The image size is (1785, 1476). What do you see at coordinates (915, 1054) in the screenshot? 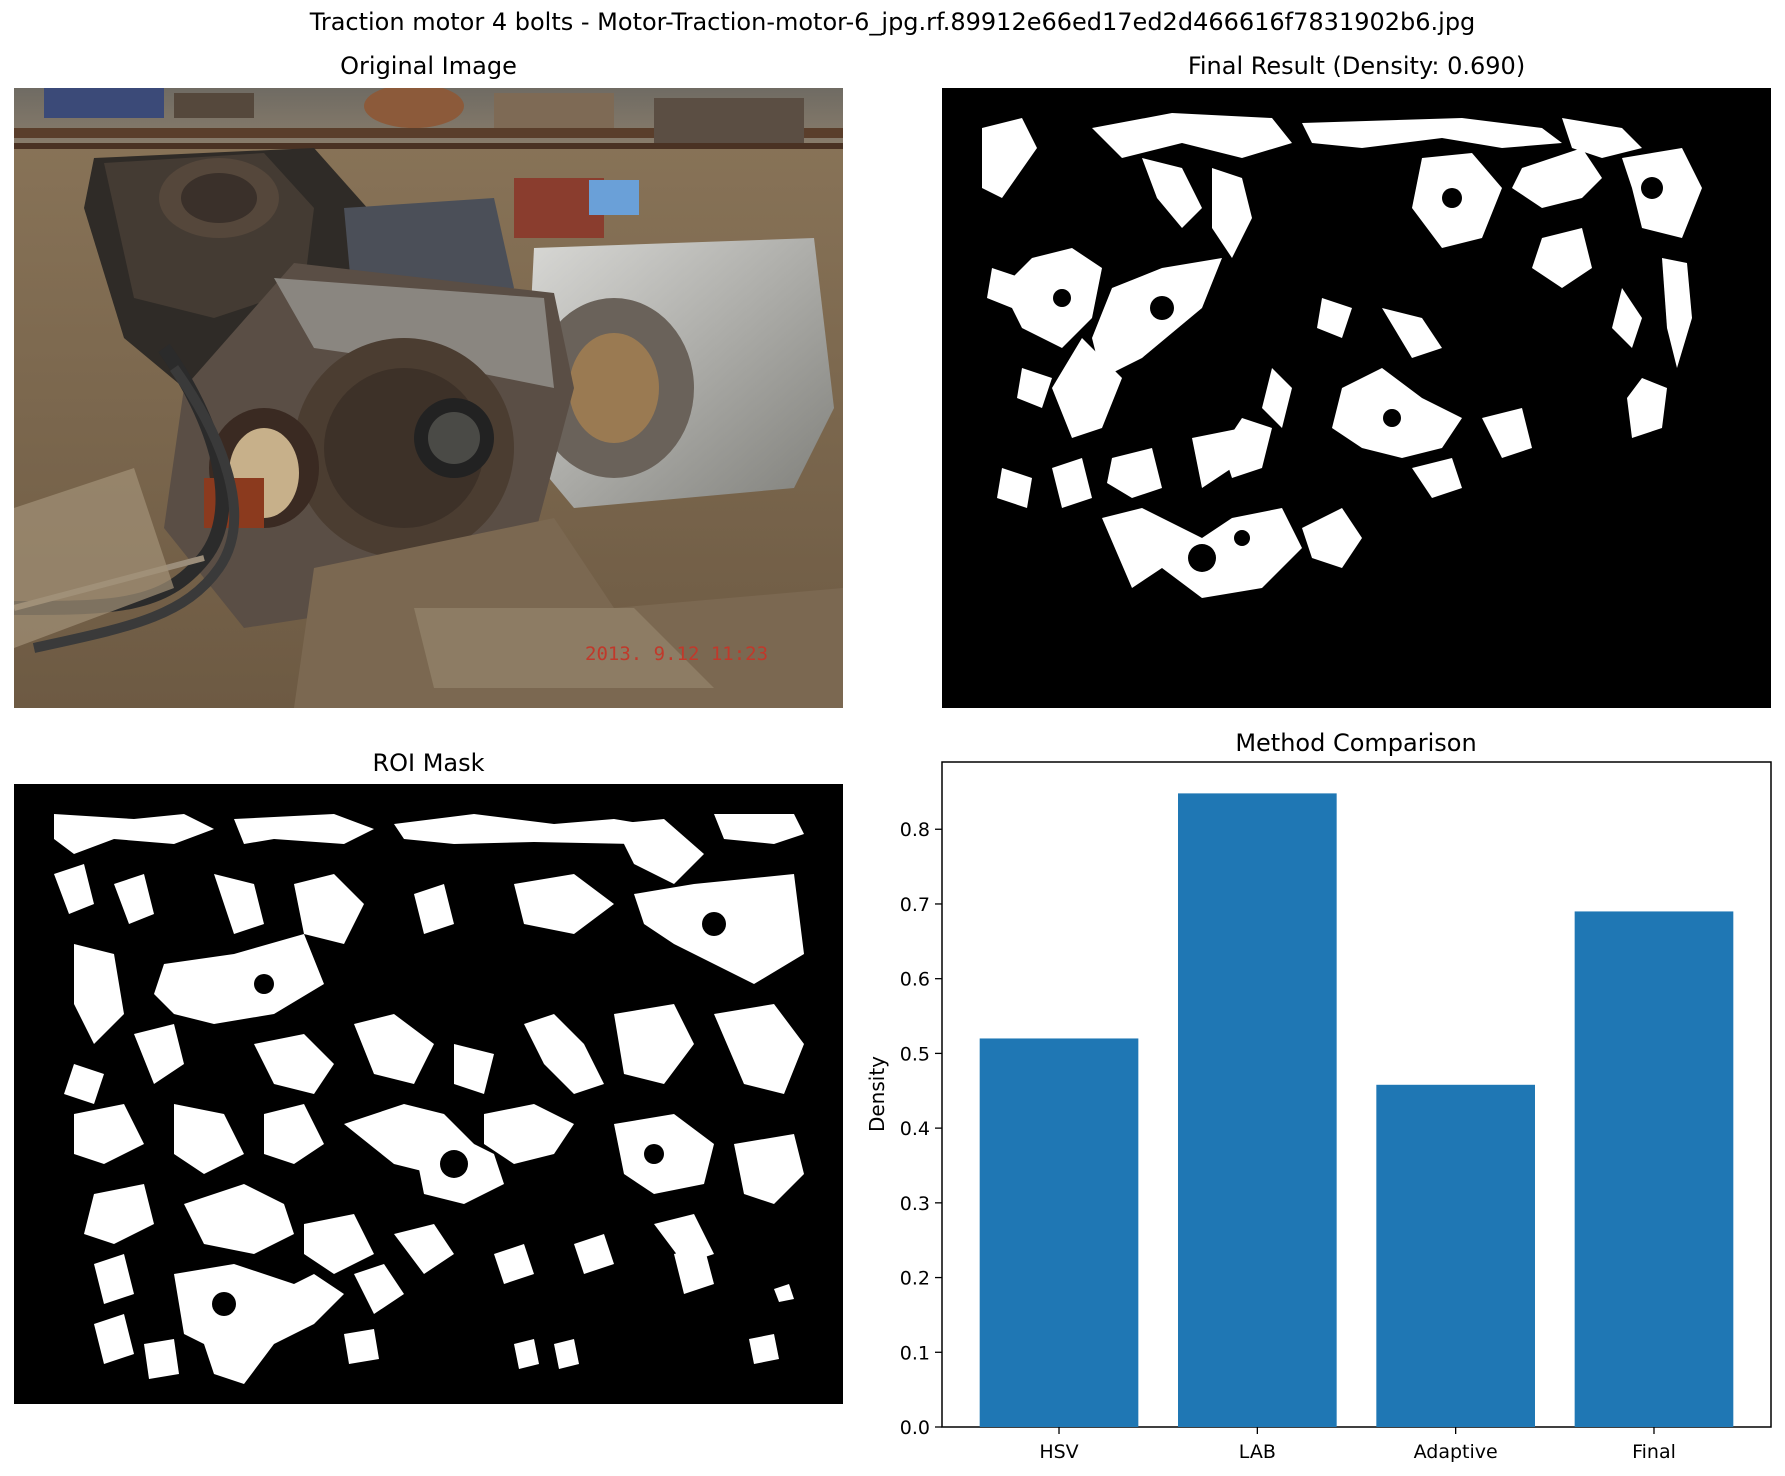
I see `y-tick-label: 0.5` at bounding box center [915, 1054].